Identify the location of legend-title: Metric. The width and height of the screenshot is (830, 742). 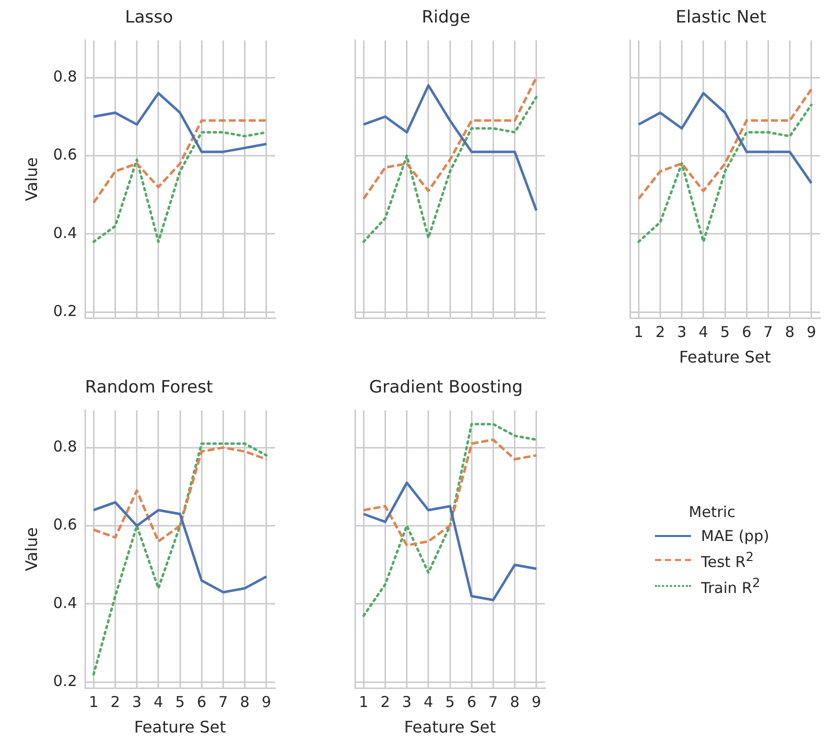
(712, 512).